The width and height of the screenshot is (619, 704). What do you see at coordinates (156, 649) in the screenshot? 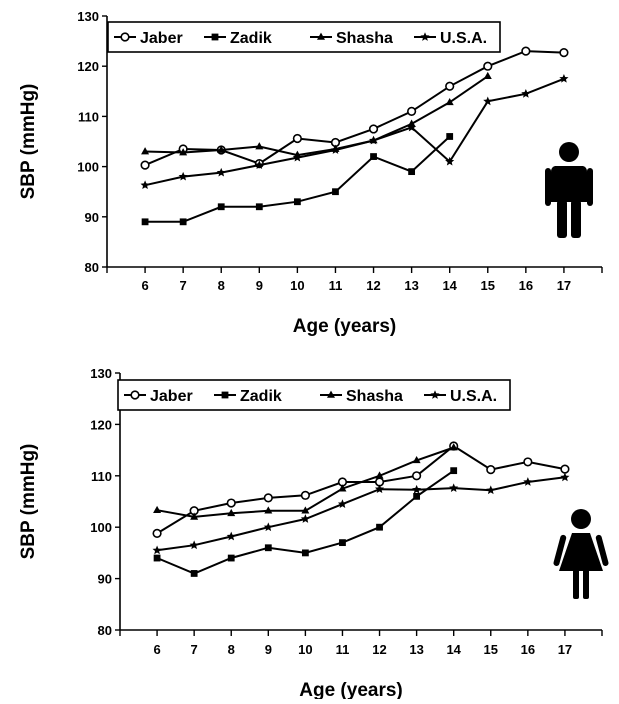
I see `x-tick-label: 6` at bounding box center [156, 649].